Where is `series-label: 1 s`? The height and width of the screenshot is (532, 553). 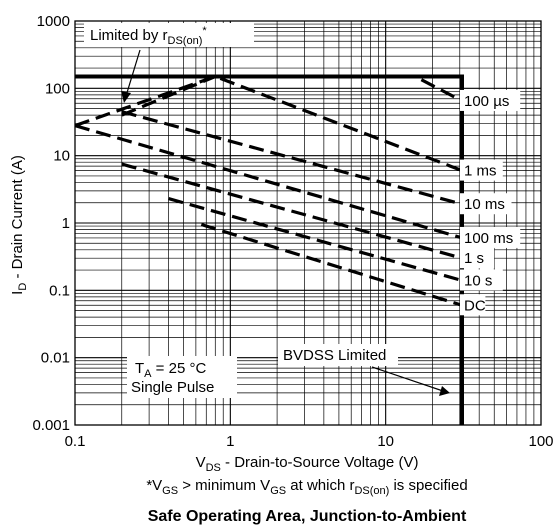
series-label: 1 s is located at coordinates (474, 258).